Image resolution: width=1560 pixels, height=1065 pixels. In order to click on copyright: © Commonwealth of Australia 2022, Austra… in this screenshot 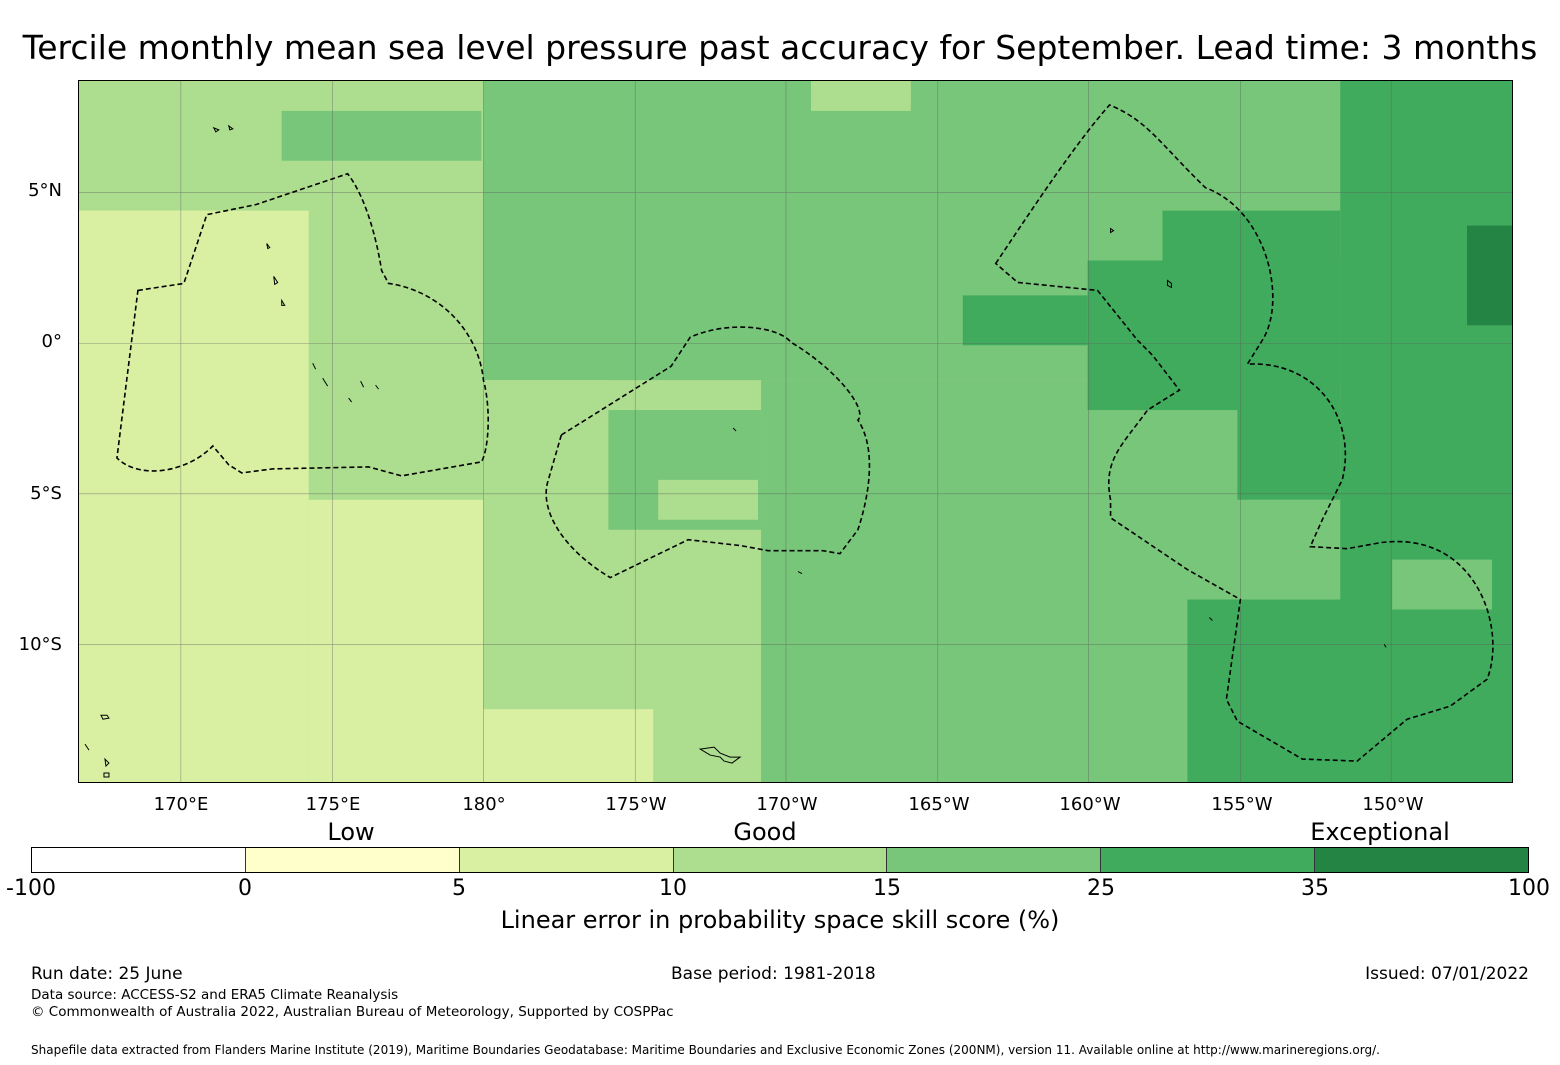, I will do `click(352, 1012)`.